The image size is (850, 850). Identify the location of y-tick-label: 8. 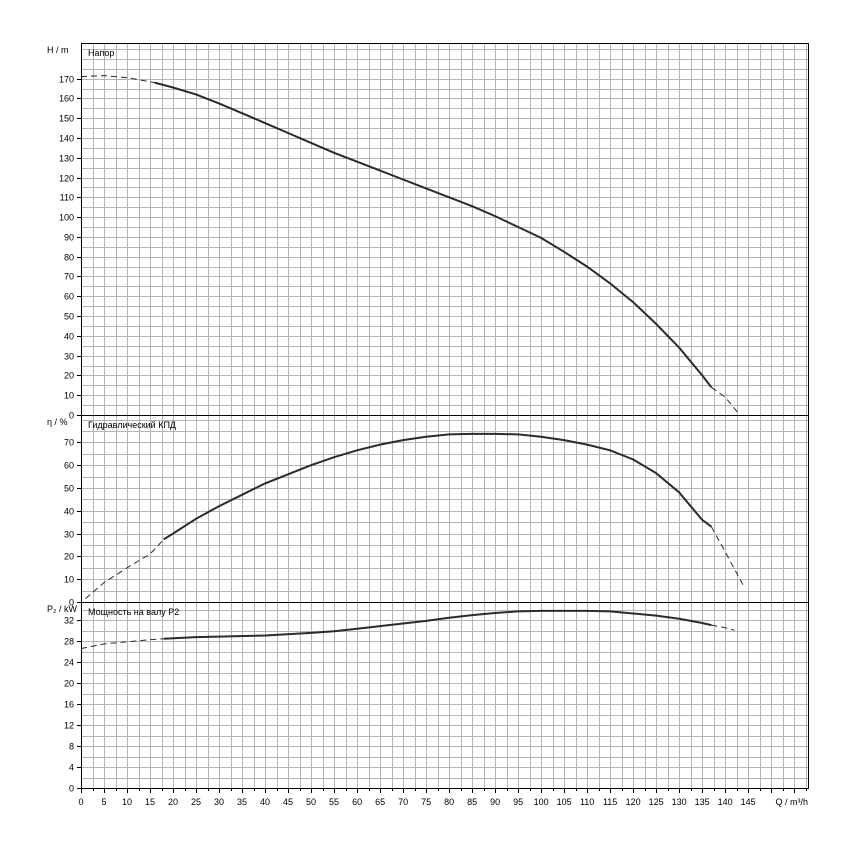
(71, 747).